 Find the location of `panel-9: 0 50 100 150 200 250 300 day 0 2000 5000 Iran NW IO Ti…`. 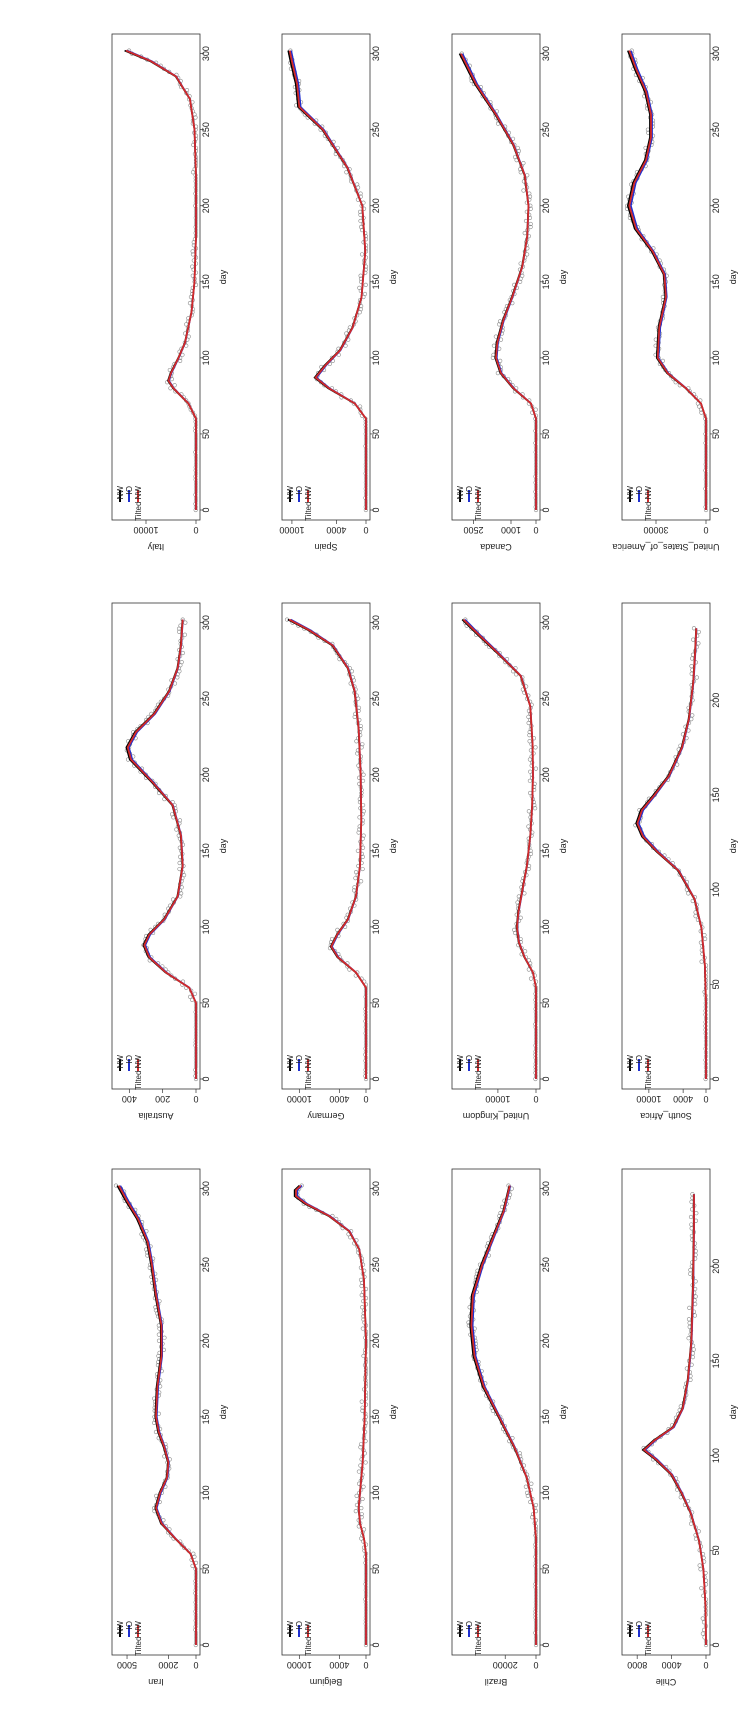

panel-9: 0 50 100 150 200 250 300 day 0 2000 5000 Iran NW IO Ti… is located at coordinates (169, 1427).